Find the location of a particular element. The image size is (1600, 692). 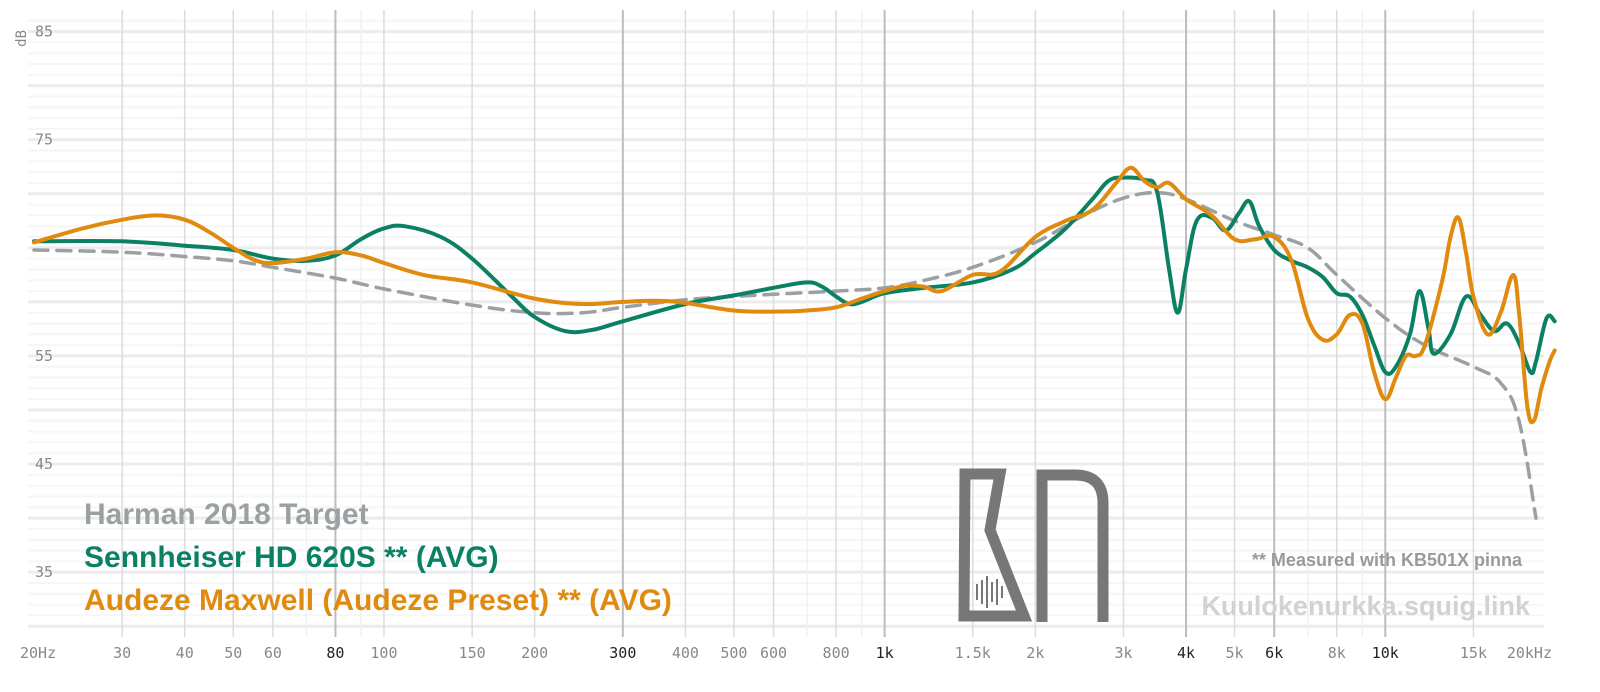

x-tick-label: 80 is located at coordinates (335, 653).